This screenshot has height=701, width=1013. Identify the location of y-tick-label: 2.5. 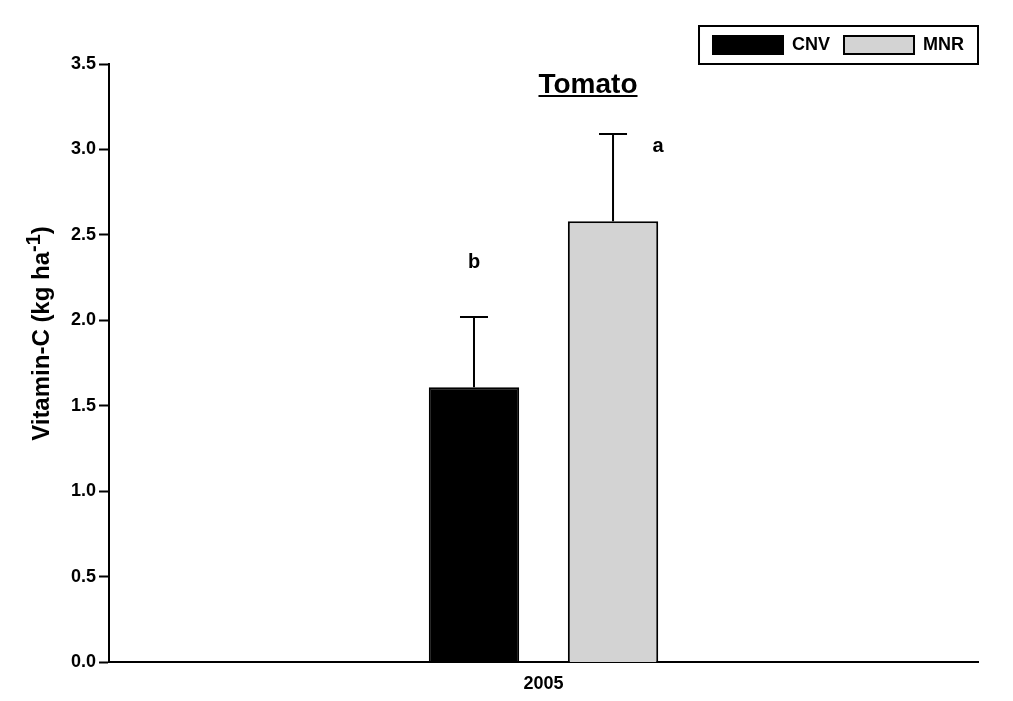
(83, 233).